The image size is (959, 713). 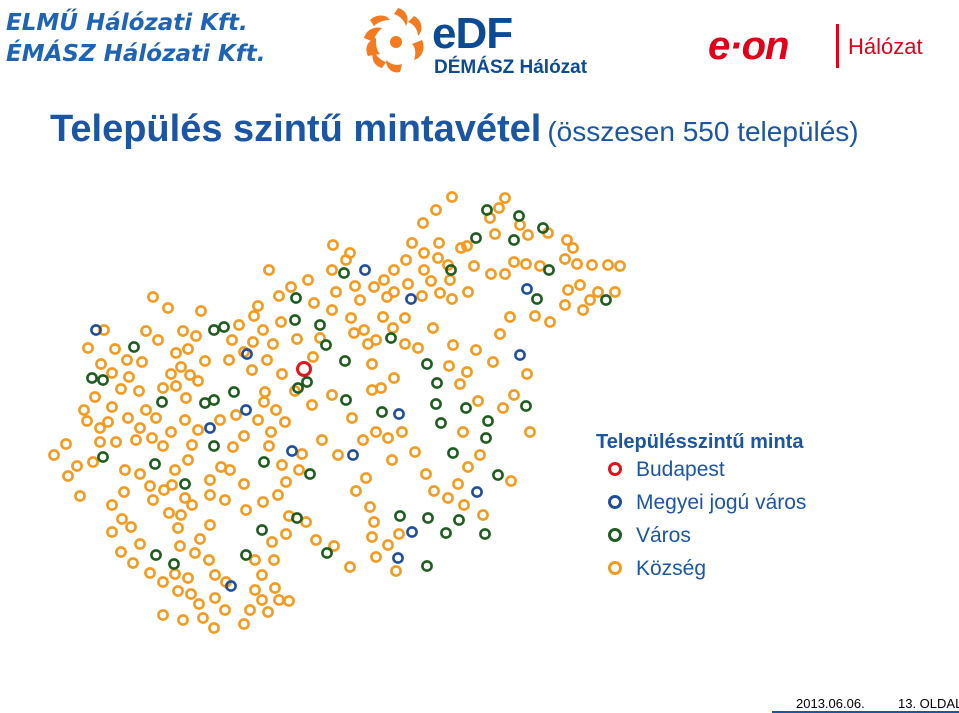 What do you see at coordinates (766, 538) in the screenshot?
I see `legend-item-varos: Város` at bounding box center [766, 538].